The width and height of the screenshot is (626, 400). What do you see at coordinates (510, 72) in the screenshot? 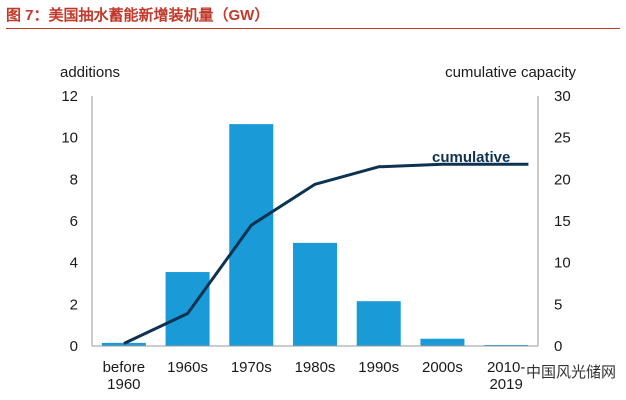
I see `y-axis-right-label: cumulative capacity` at bounding box center [510, 72].